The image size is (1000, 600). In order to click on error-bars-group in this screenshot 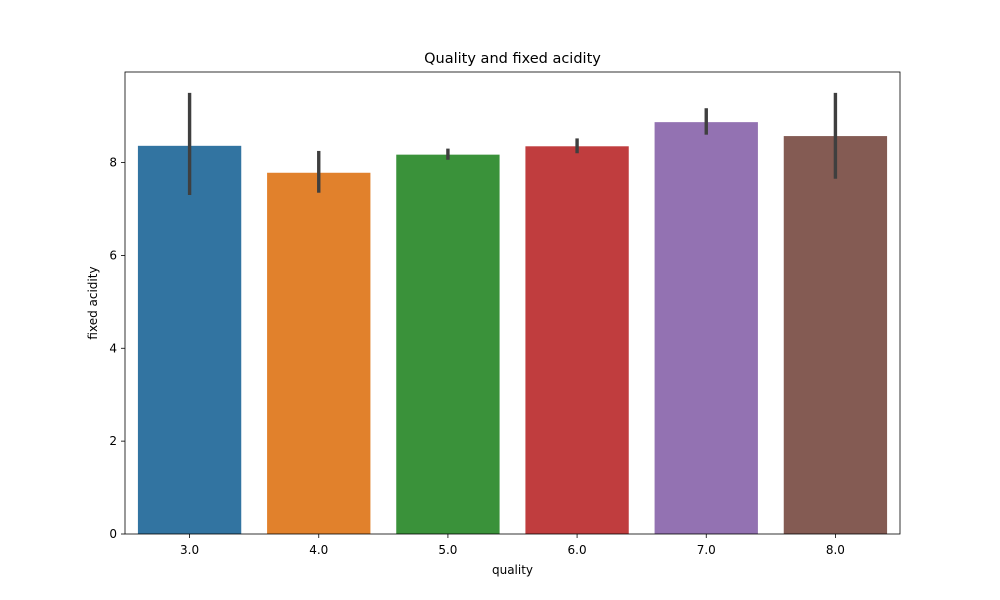, I will do `click(512, 144)`.